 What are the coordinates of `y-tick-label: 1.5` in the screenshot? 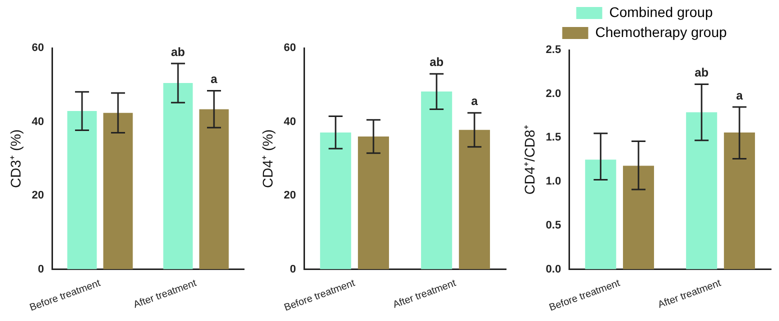 It's located at (554, 138).